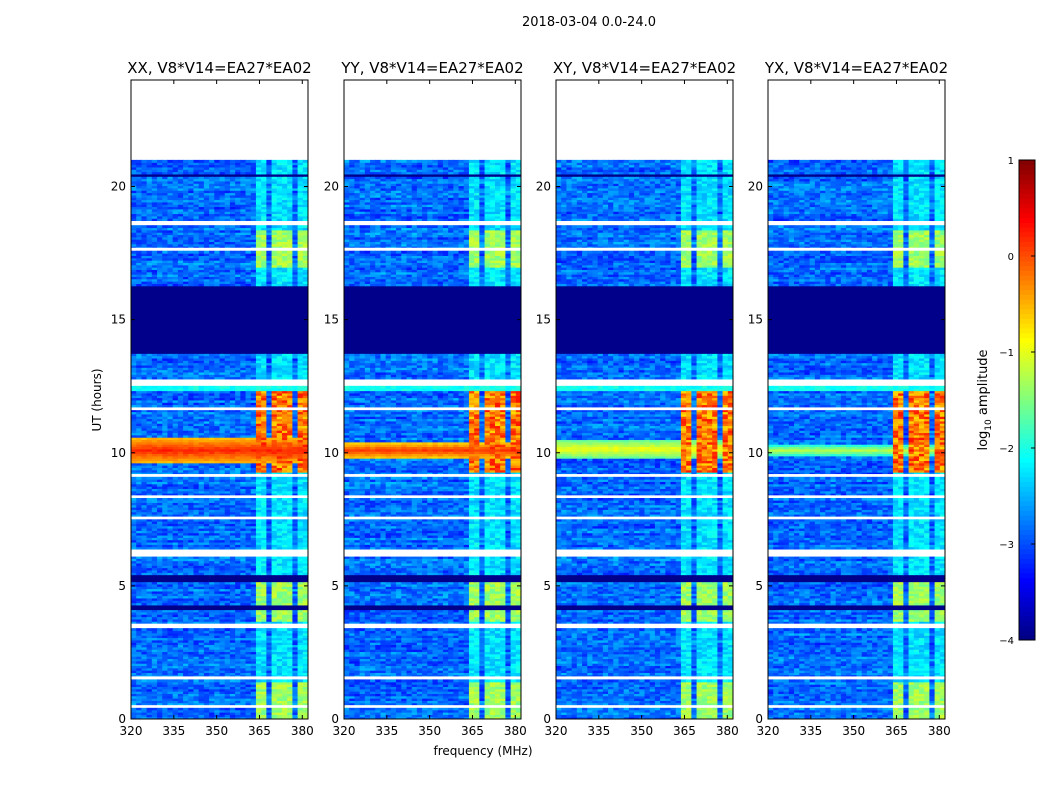 This screenshot has height=800, width=1050. What do you see at coordinates (589, 22) in the screenshot?
I see `figure-title: 2018-03-04 0.0-24.0` at bounding box center [589, 22].